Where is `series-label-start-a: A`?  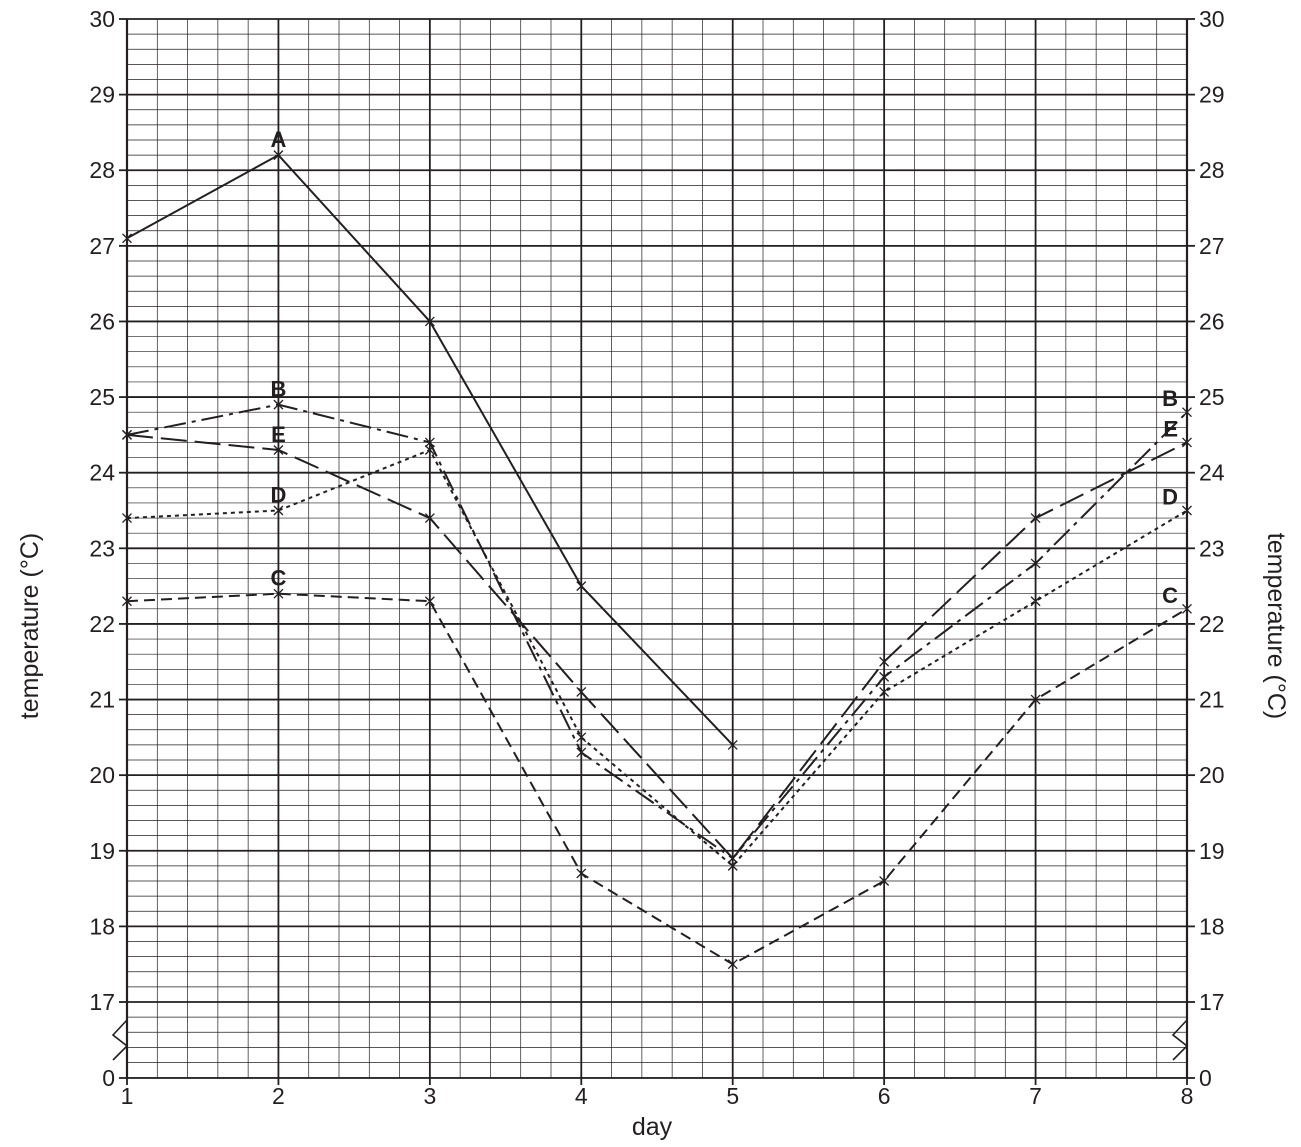
series-label-start-a: A is located at coordinates (278, 139).